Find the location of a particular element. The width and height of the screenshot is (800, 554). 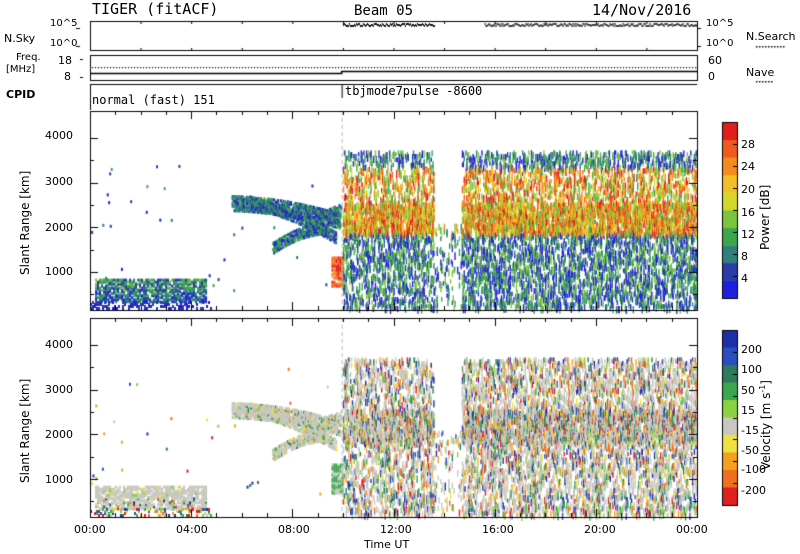

power-ylabel: Slant Range [km] is located at coordinates (25, 222).